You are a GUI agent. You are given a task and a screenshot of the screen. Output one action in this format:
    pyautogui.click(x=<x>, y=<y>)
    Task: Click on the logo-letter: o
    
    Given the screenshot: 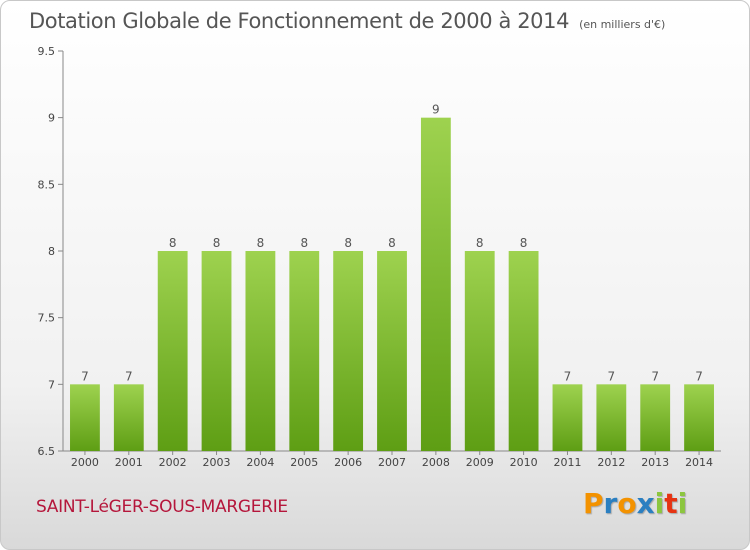 What is the action you would take?
    pyautogui.click(x=627, y=503)
    